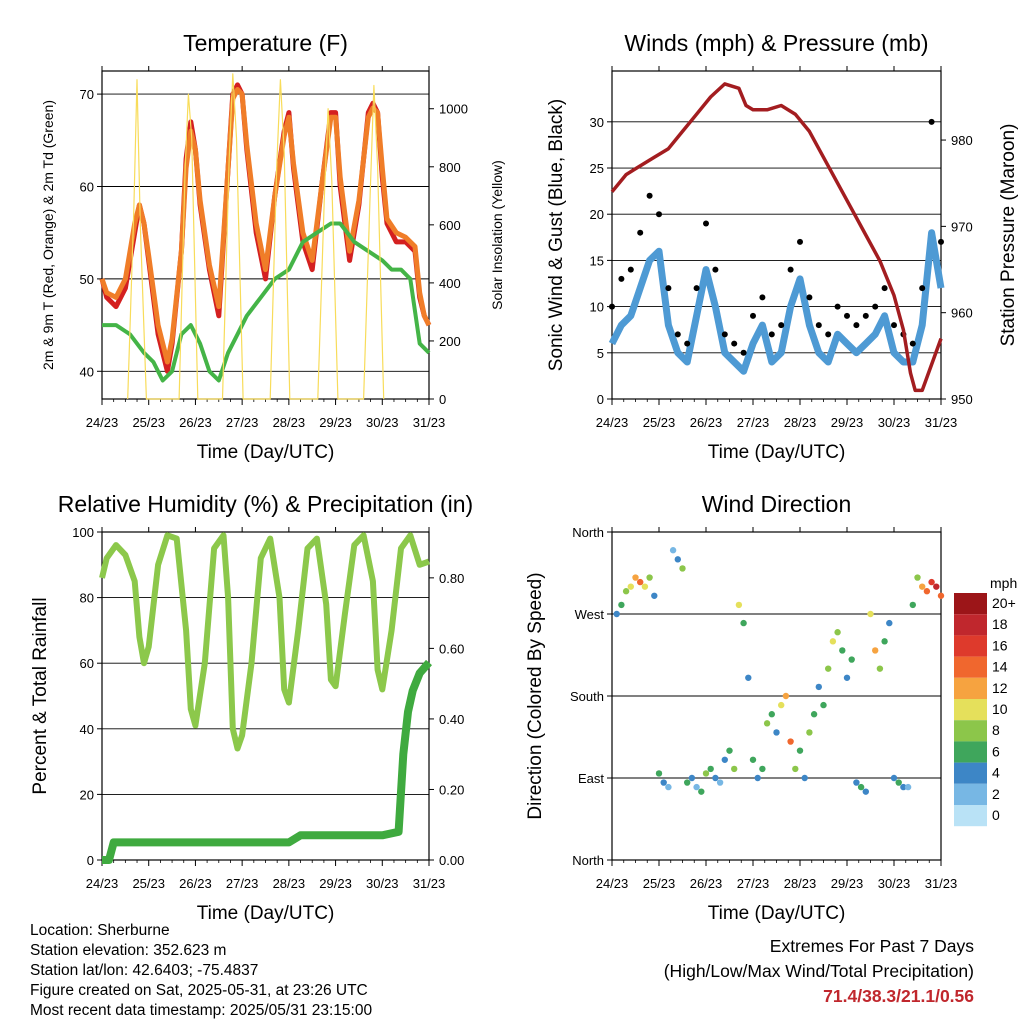  What do you see at coordinates (776, 696) in the screenshot?
I see `plot-frame` at bounding box center [776, 696].